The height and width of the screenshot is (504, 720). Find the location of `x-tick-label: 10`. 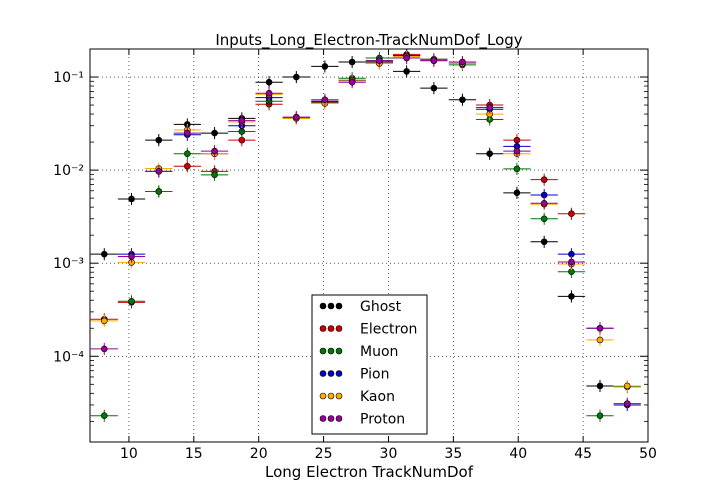

x-tick-label: 10 is located at coordinates (129, 454).